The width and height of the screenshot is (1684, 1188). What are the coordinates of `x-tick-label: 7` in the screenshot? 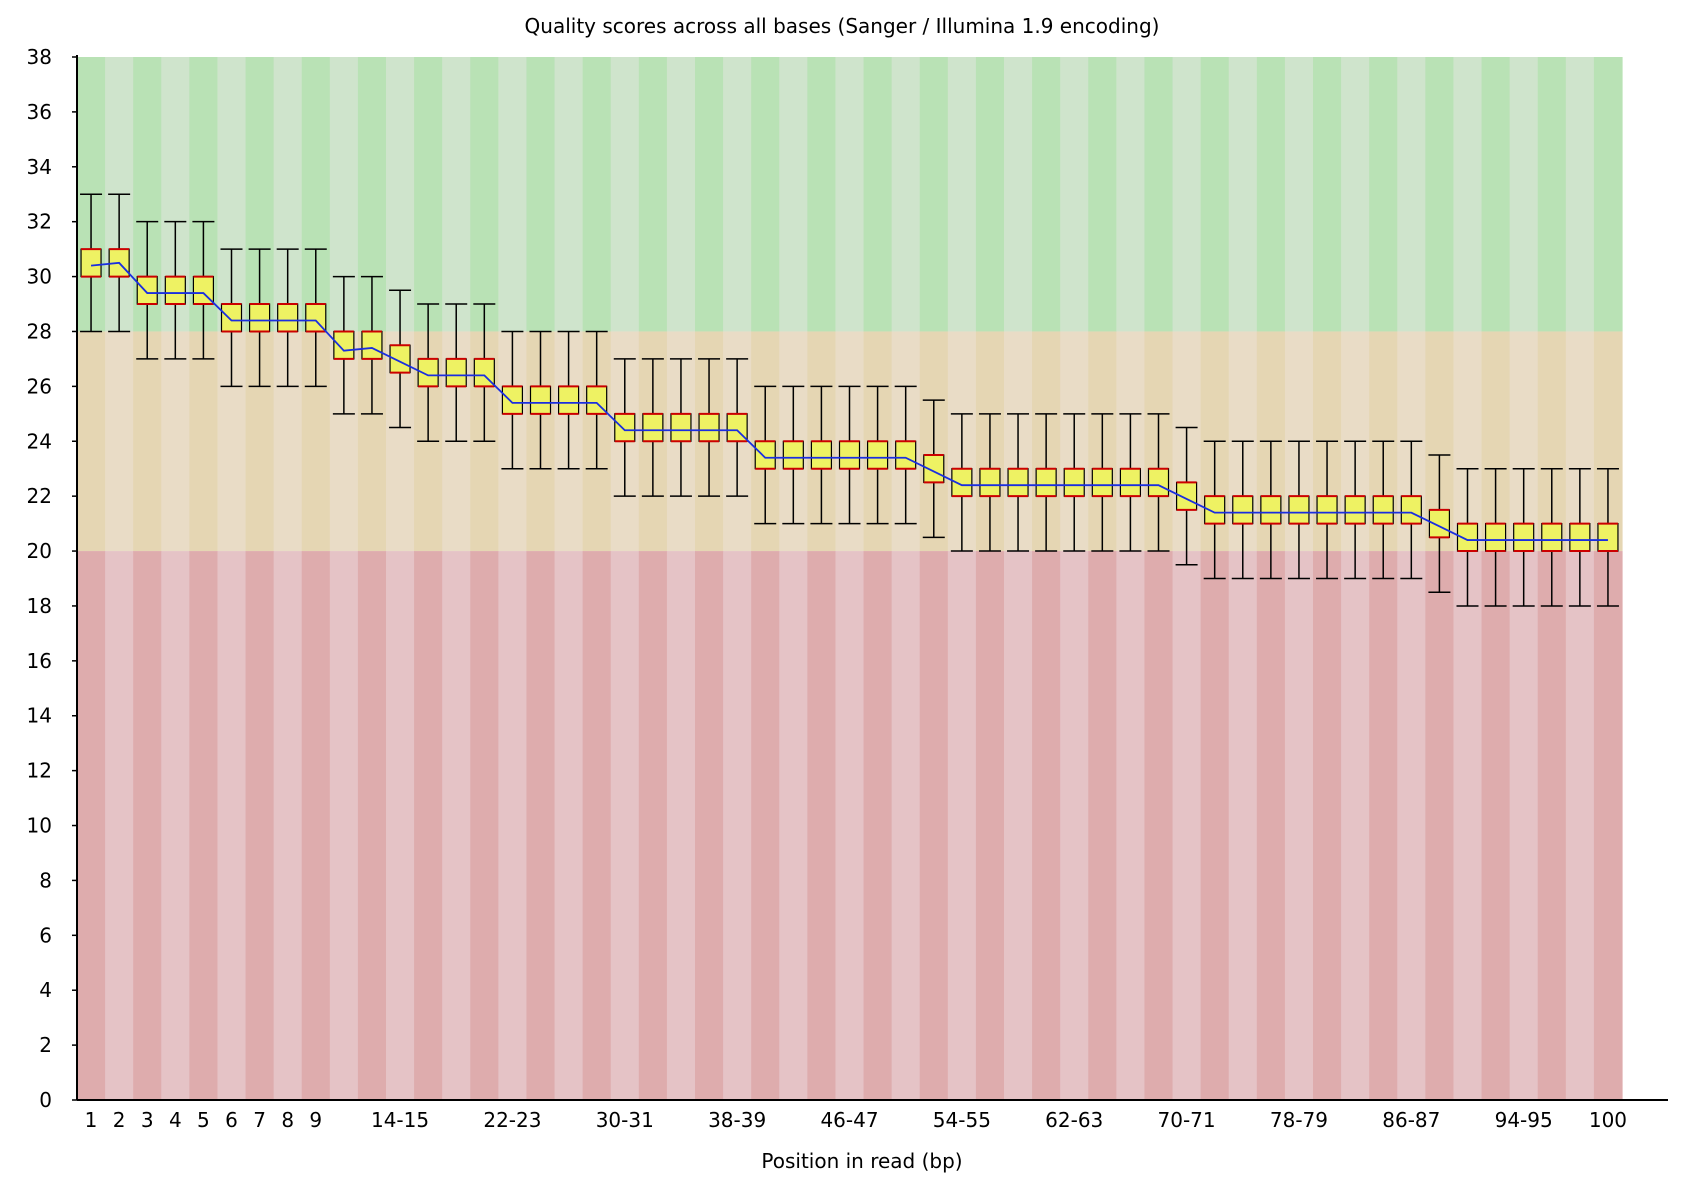 It's located at (259, 1120).